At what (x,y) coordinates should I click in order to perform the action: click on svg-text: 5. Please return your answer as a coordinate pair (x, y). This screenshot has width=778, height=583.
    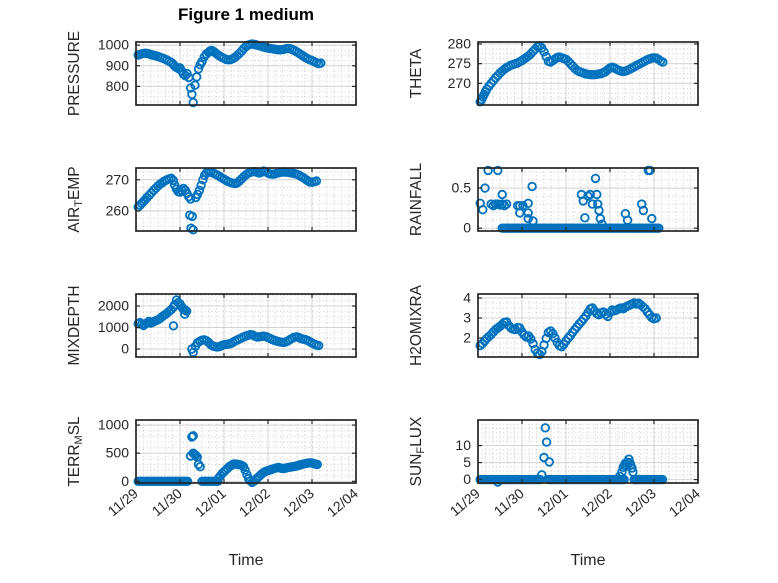
    Looking at the image, I should click on (467, 462).